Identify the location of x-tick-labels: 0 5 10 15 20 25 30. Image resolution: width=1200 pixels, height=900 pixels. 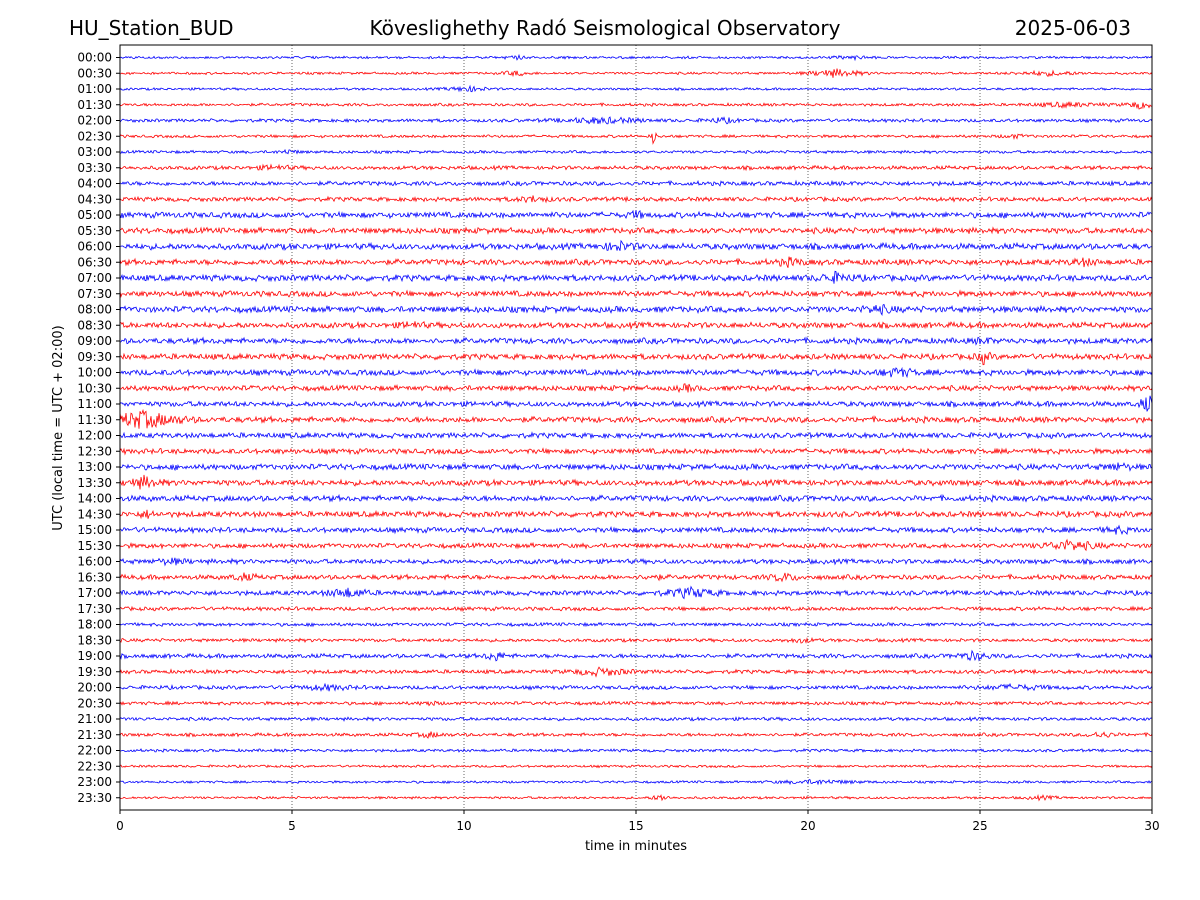
(638, 821).